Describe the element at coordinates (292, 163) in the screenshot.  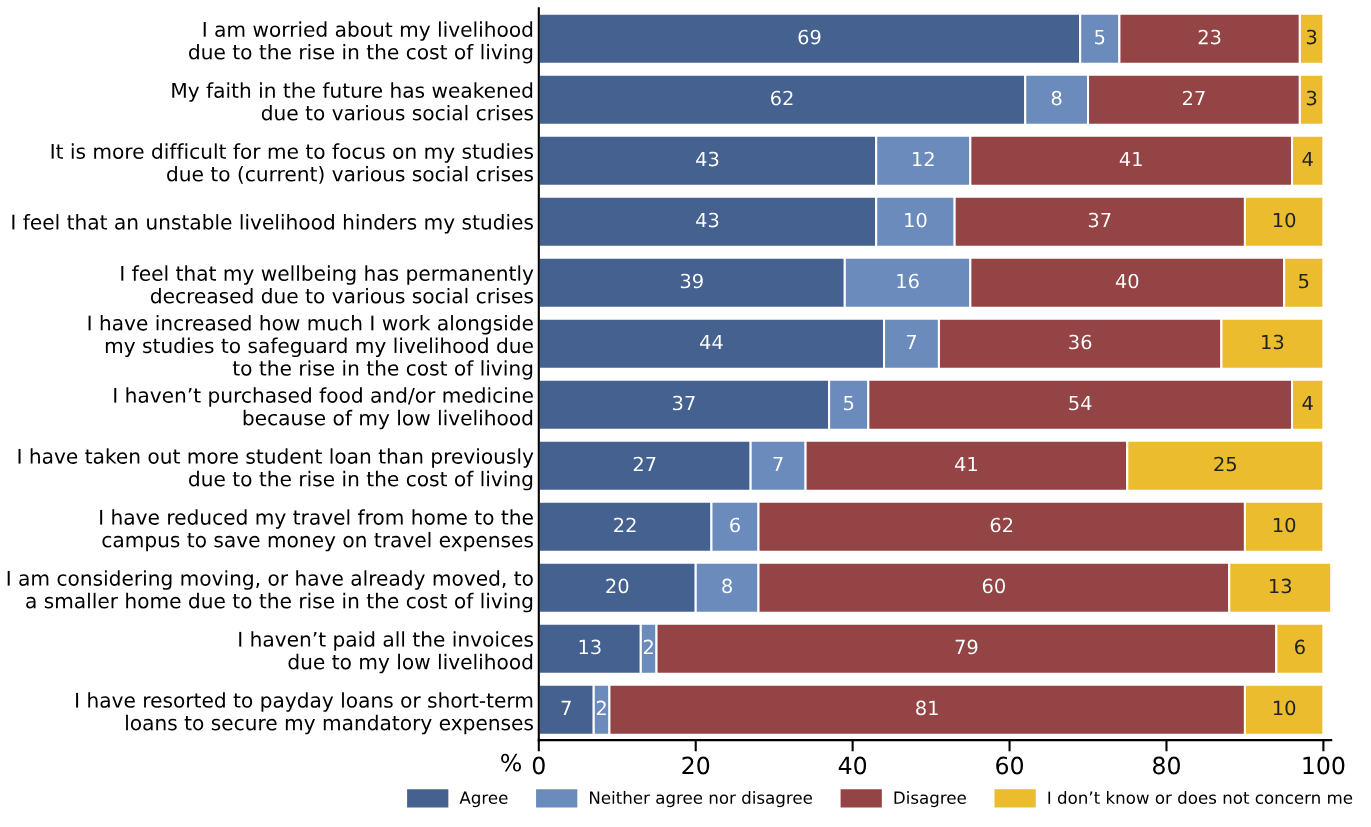
I see `y-tick-label: It is more difficult for me to focus on my studies due to (current) various social crises` at that location.